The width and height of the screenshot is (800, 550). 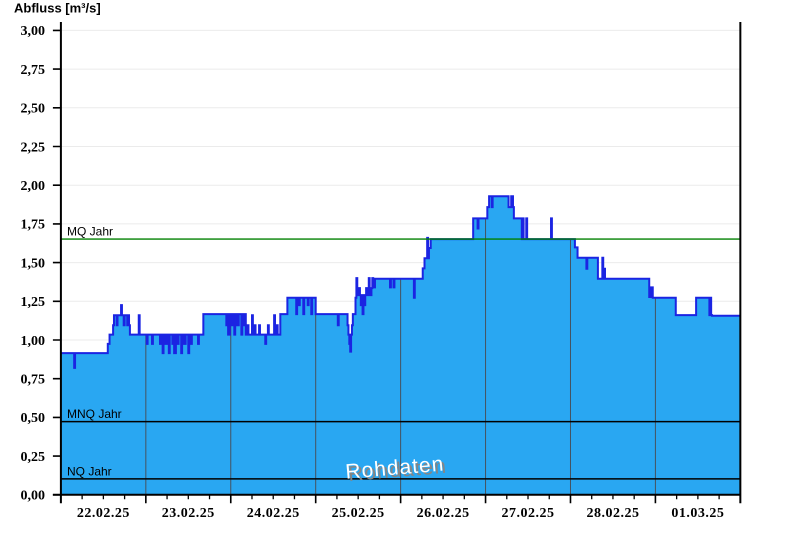 What do you see at coordinates (103, 513) in the screenshot?
I see `svg-text: 22.02.25` at bounding box center [103, 513].